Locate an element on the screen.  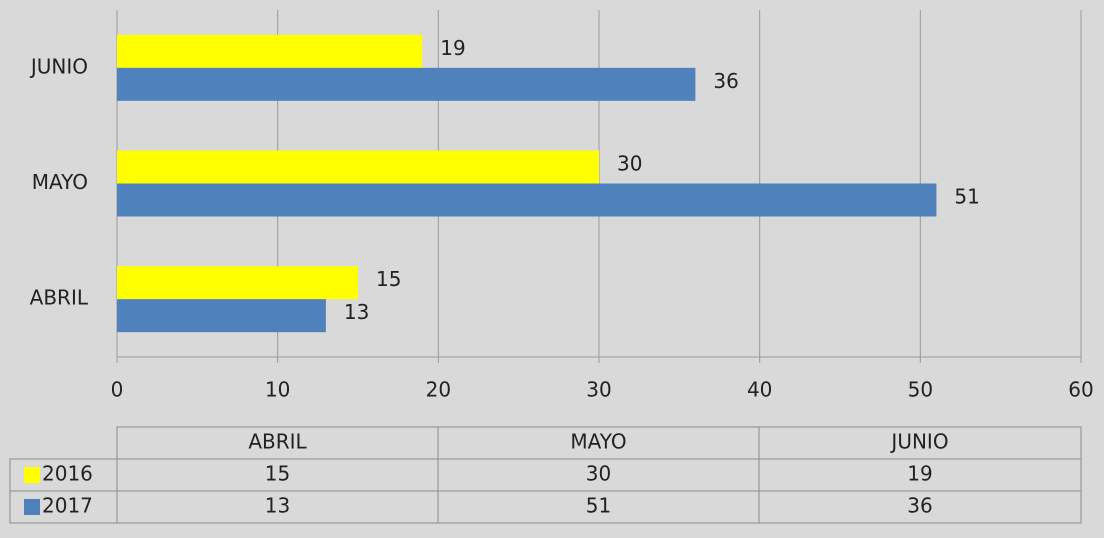
data-label: 36 is located at coordinates (725, 81).